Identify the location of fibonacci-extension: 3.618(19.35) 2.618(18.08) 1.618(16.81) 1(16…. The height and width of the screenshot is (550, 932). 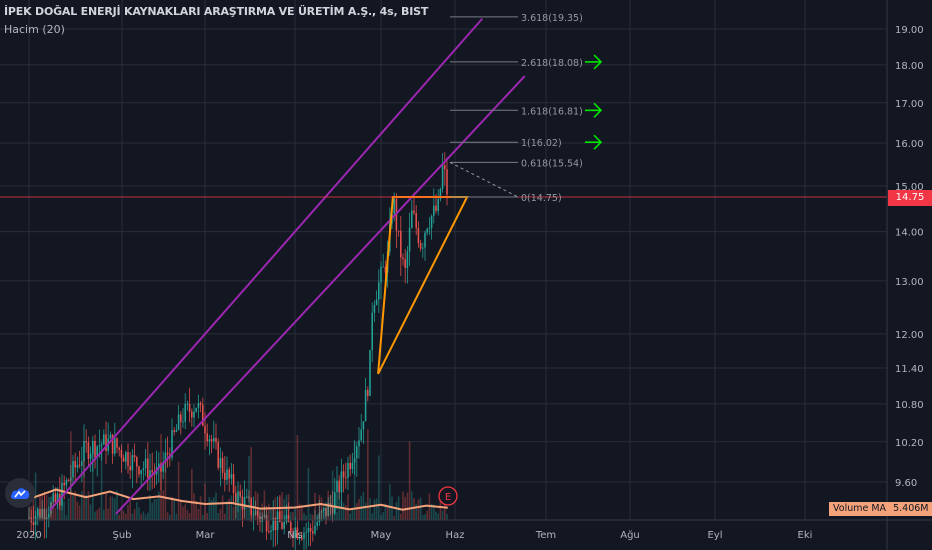
(526, 108).